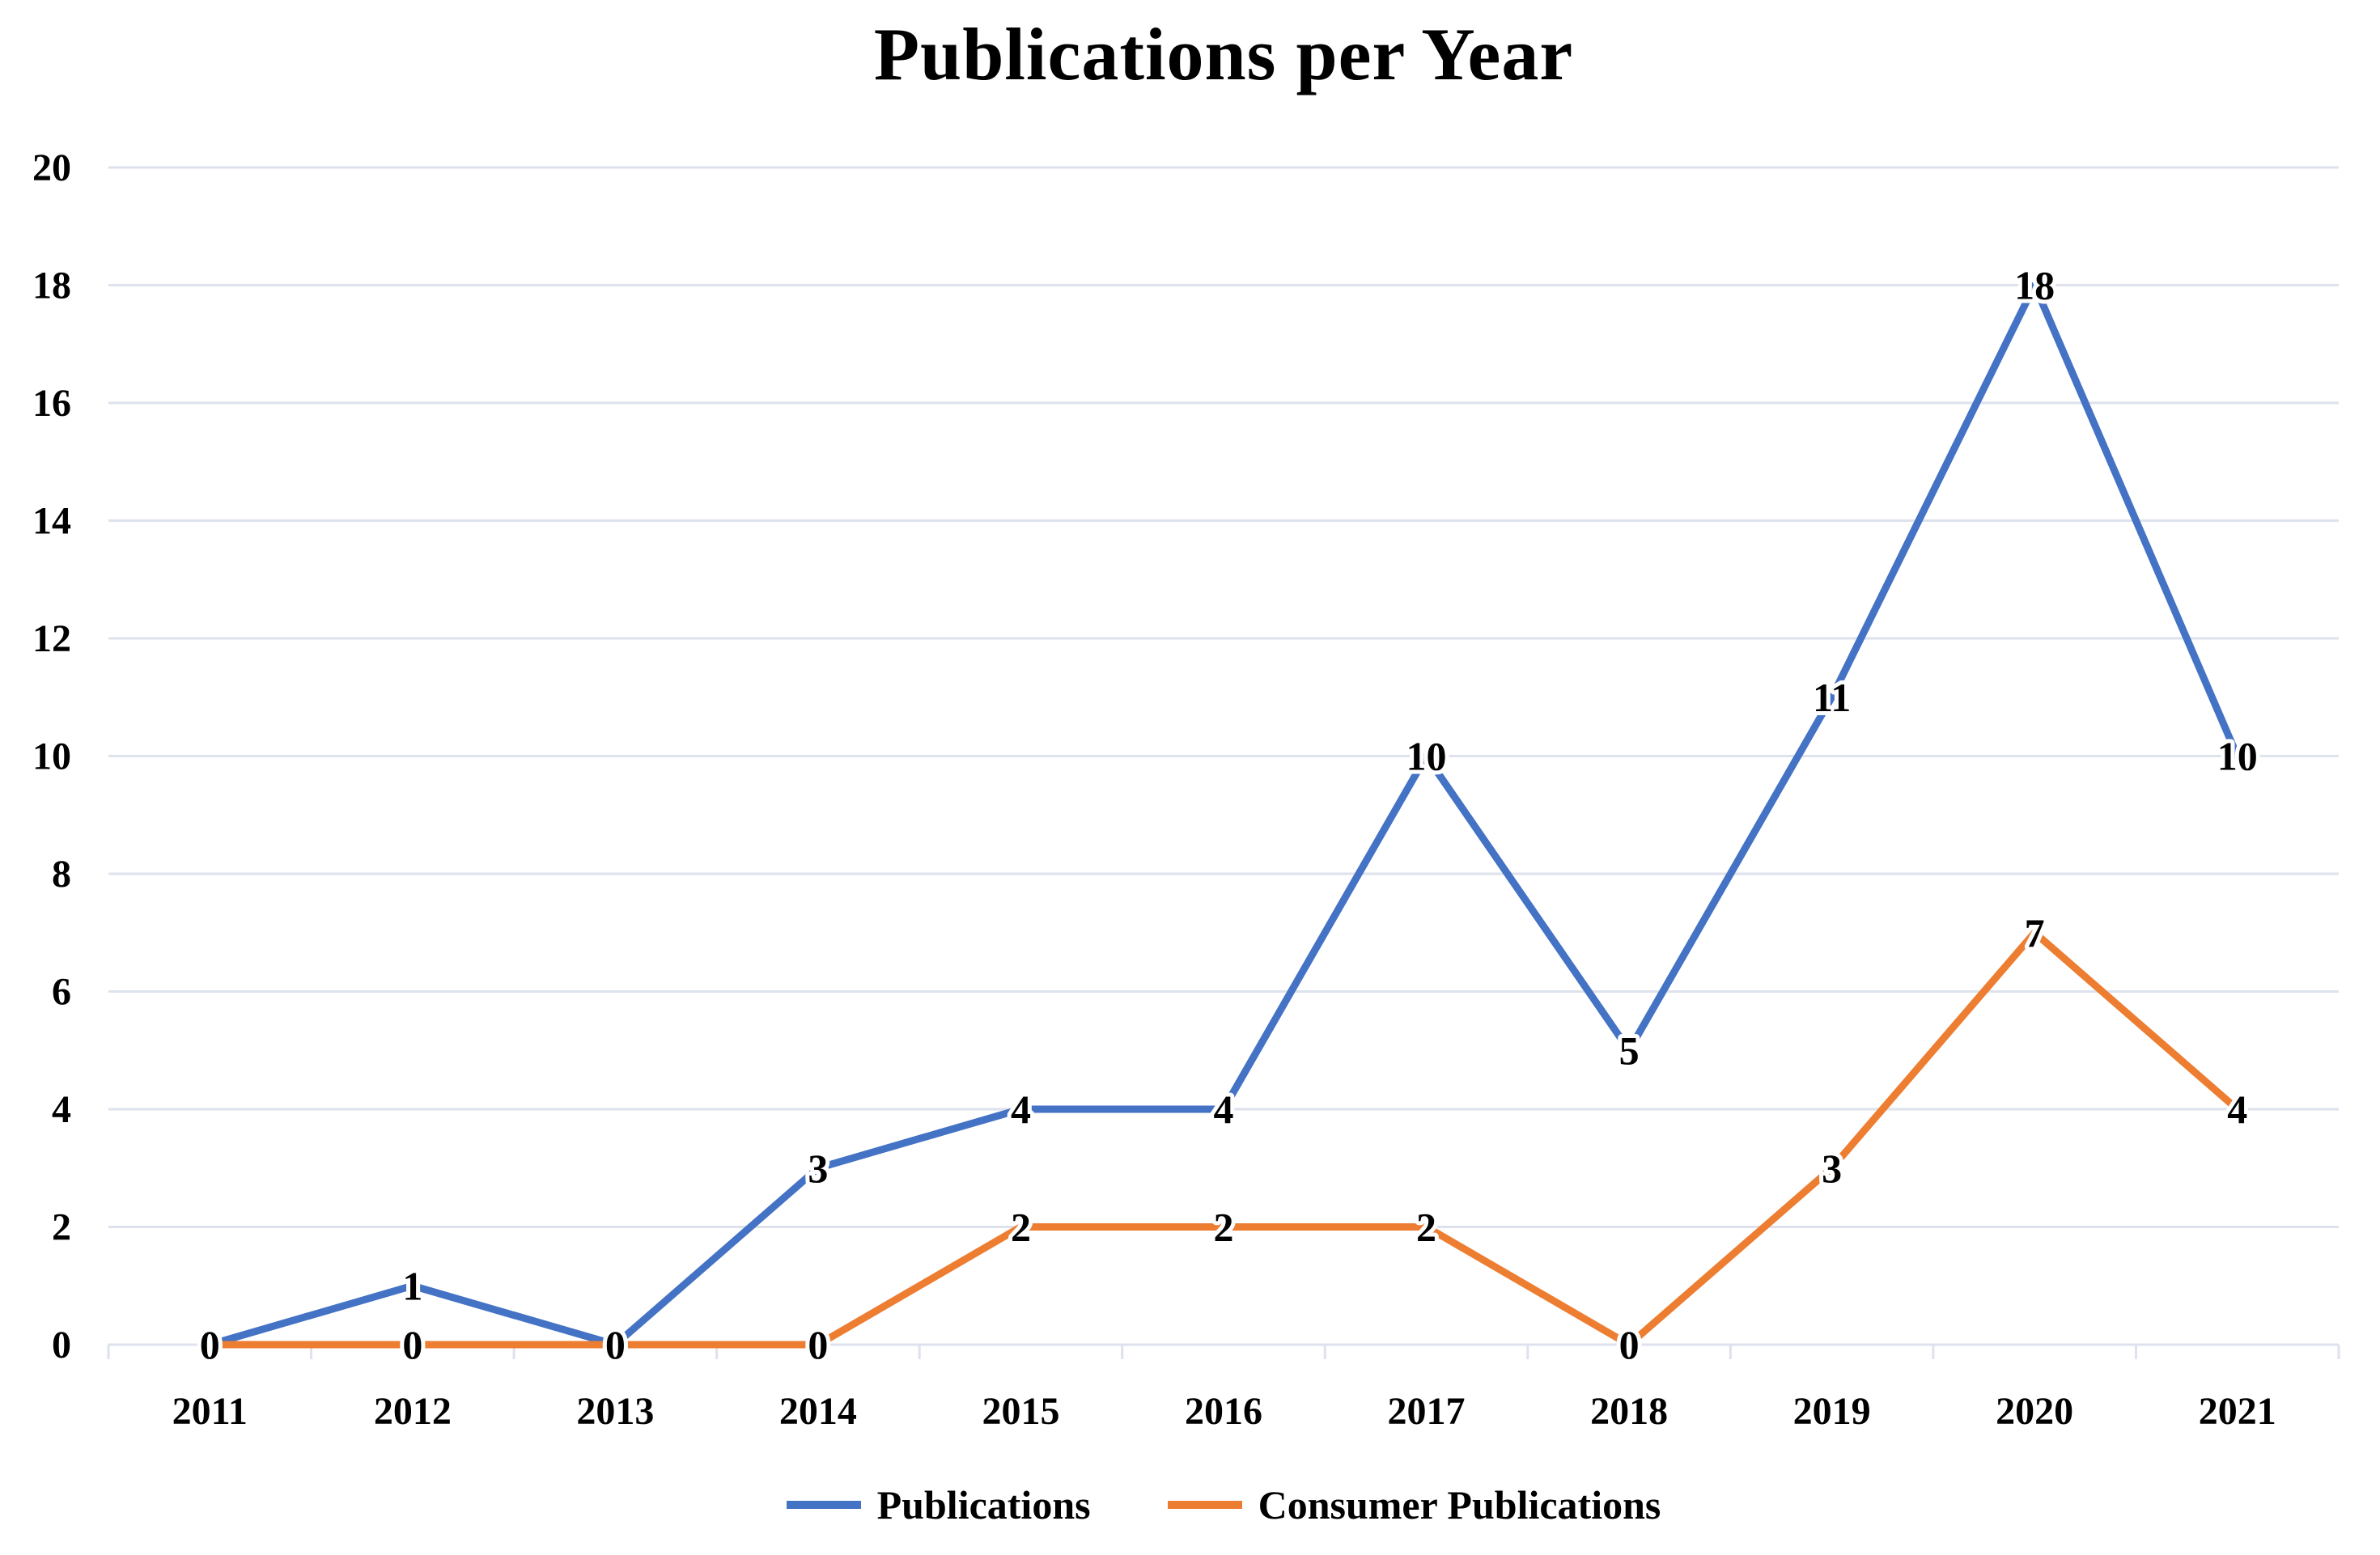 The height and width of the screenshot is (1555, 2380). Describe the element at coordinates (1224, 54) in the screenshot. I see `chart-title: Publications per Year` at that location.